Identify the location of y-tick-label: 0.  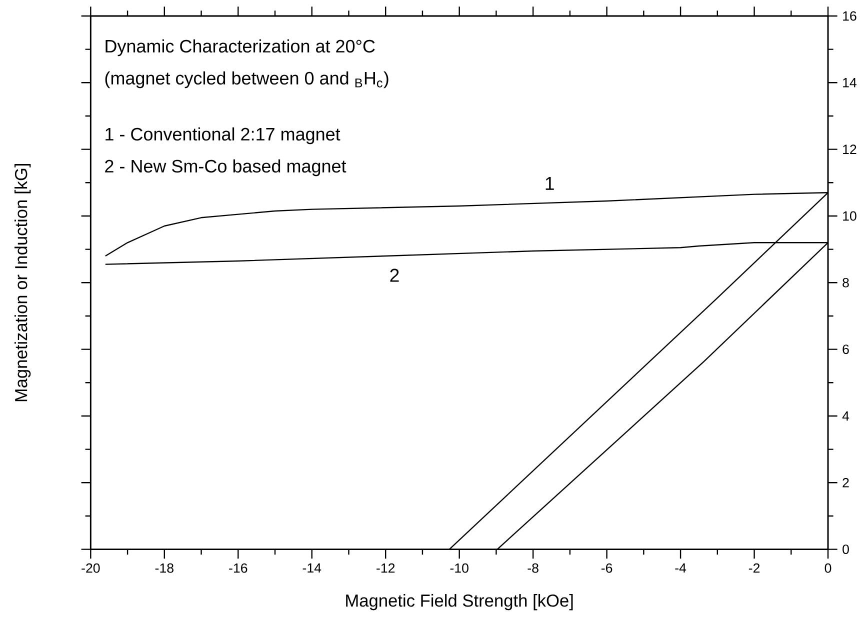
(845, 549).